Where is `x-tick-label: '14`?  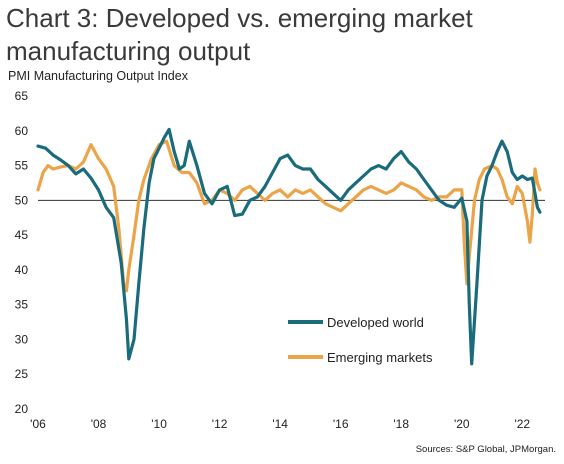 x-tick-label: '14 is located at coordinates (280, 424).